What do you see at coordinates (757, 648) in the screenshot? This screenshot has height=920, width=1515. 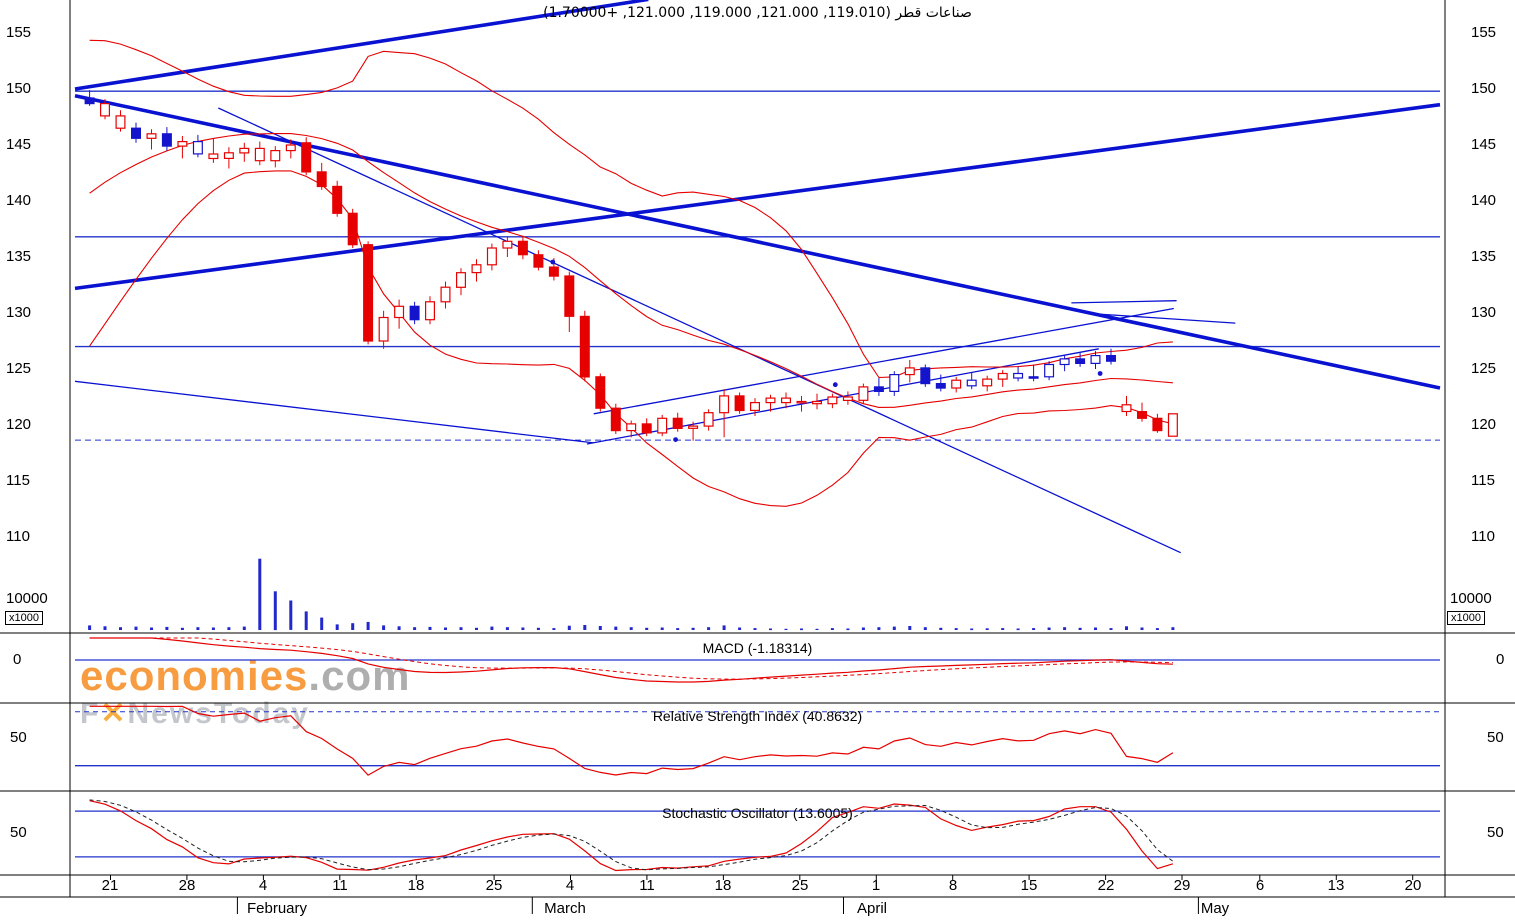 I see `macd-label: MACD (-1.18314)` at bounding box center [757, 648].